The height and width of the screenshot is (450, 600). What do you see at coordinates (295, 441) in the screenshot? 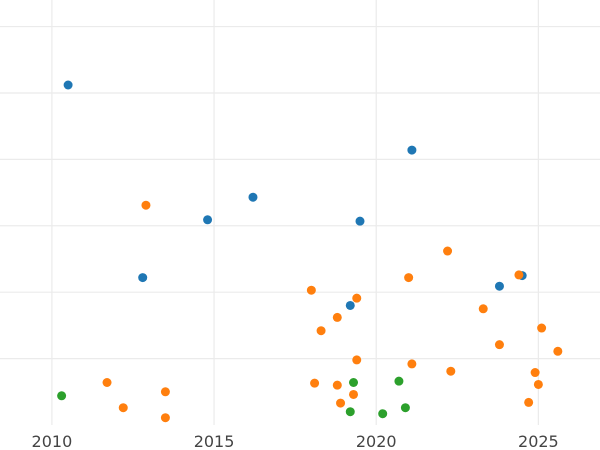
I see `x-axis-tick-labels: 2010 2015 2020 2025` at bounding box center [295, 441].